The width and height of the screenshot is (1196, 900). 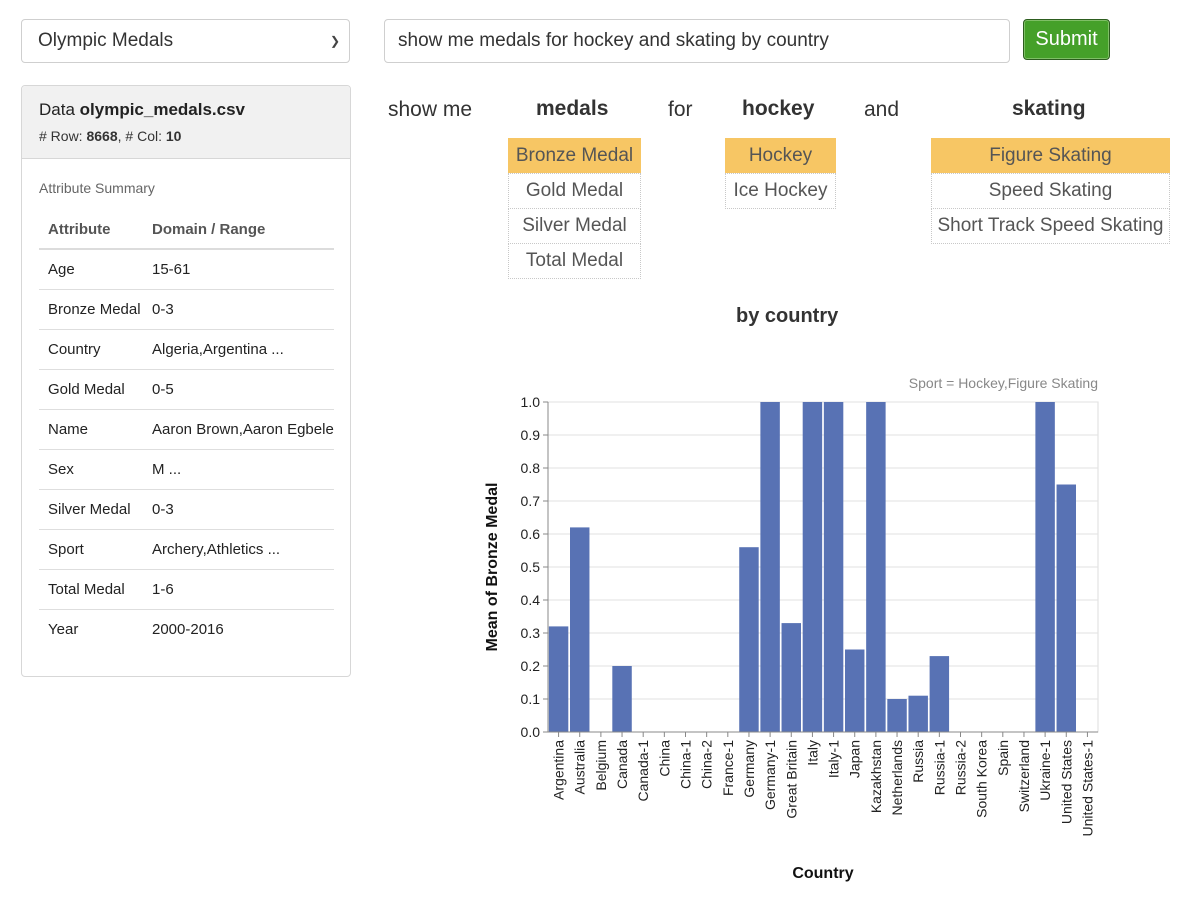 I want to click on x-tick-label: Canada, so click(x=622, y=764).